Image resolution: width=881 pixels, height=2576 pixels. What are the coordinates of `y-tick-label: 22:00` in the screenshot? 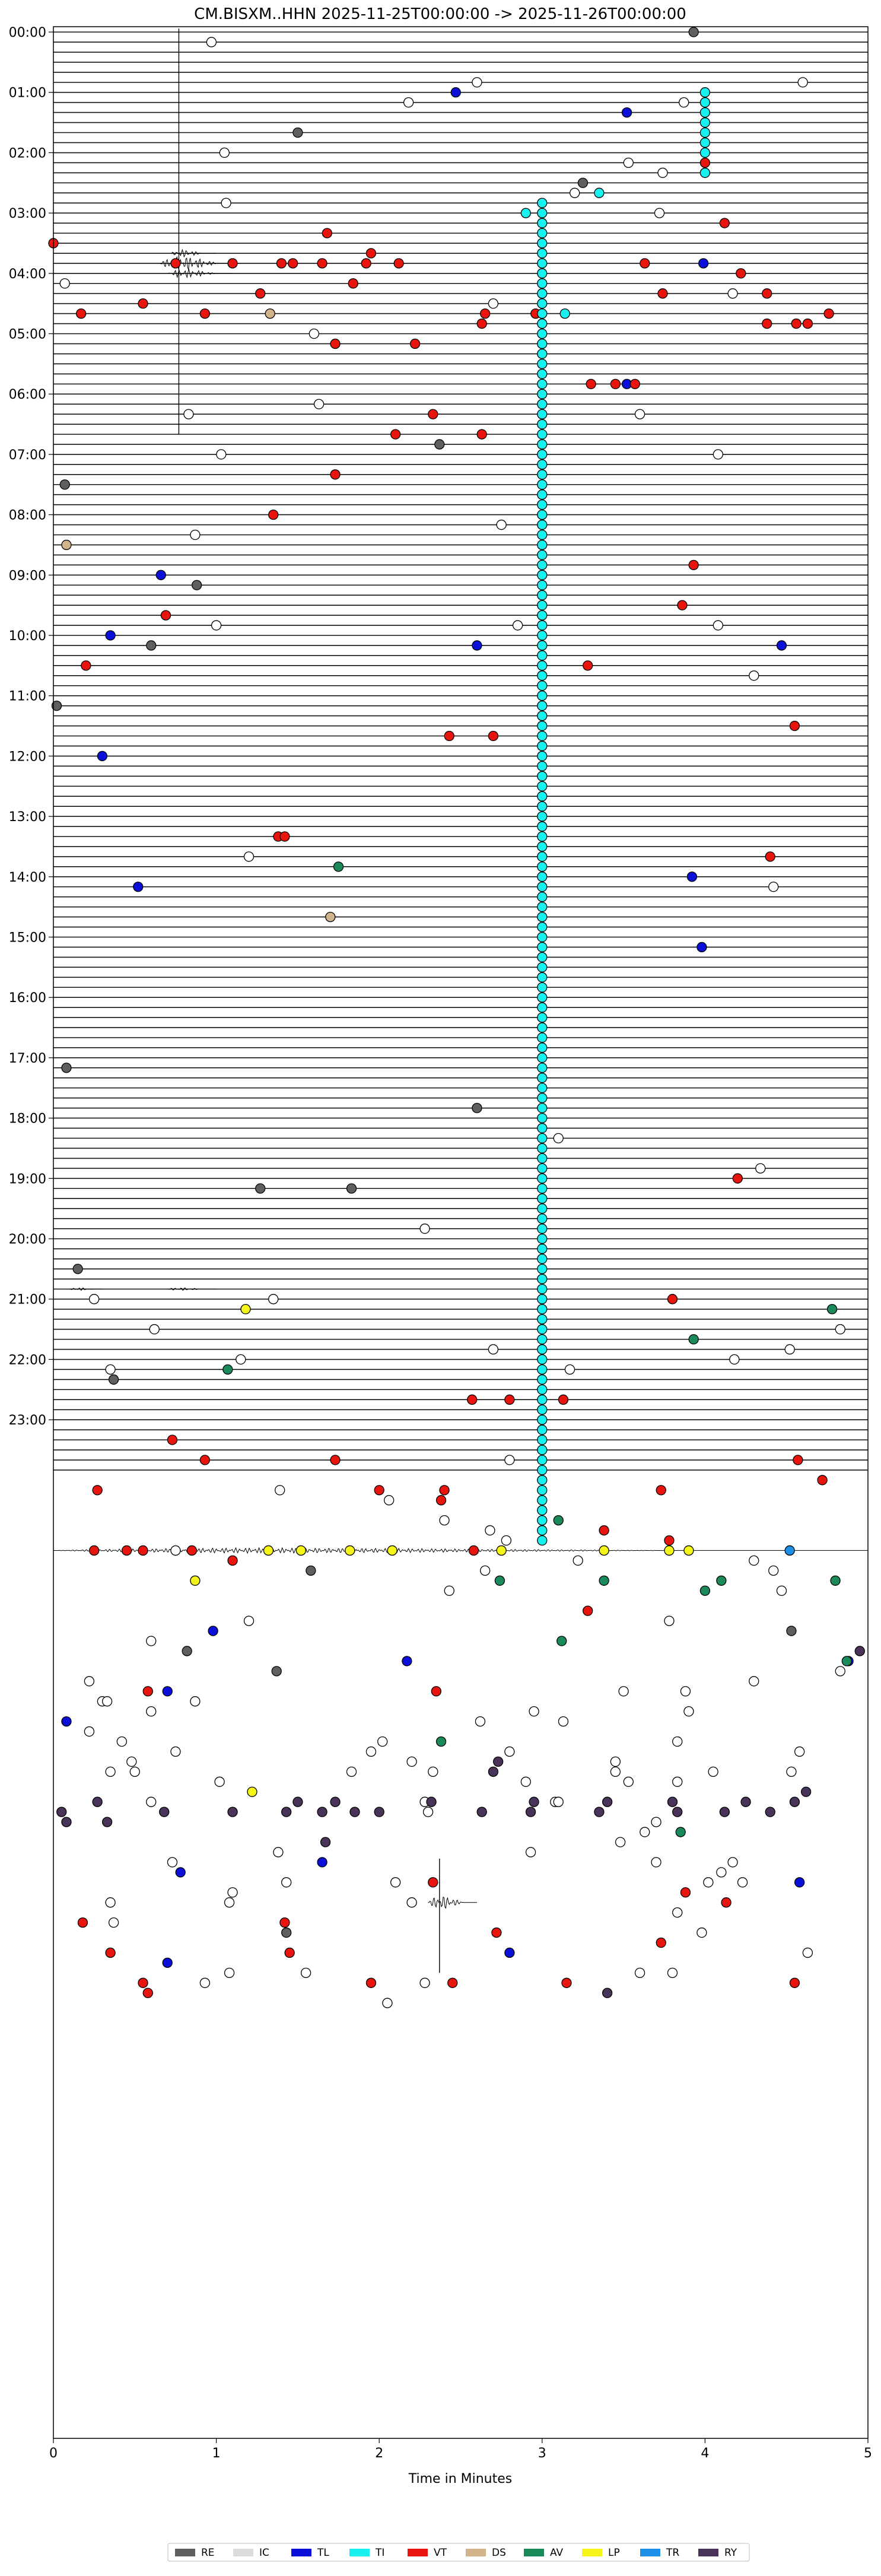 It's located at (27, 1360).